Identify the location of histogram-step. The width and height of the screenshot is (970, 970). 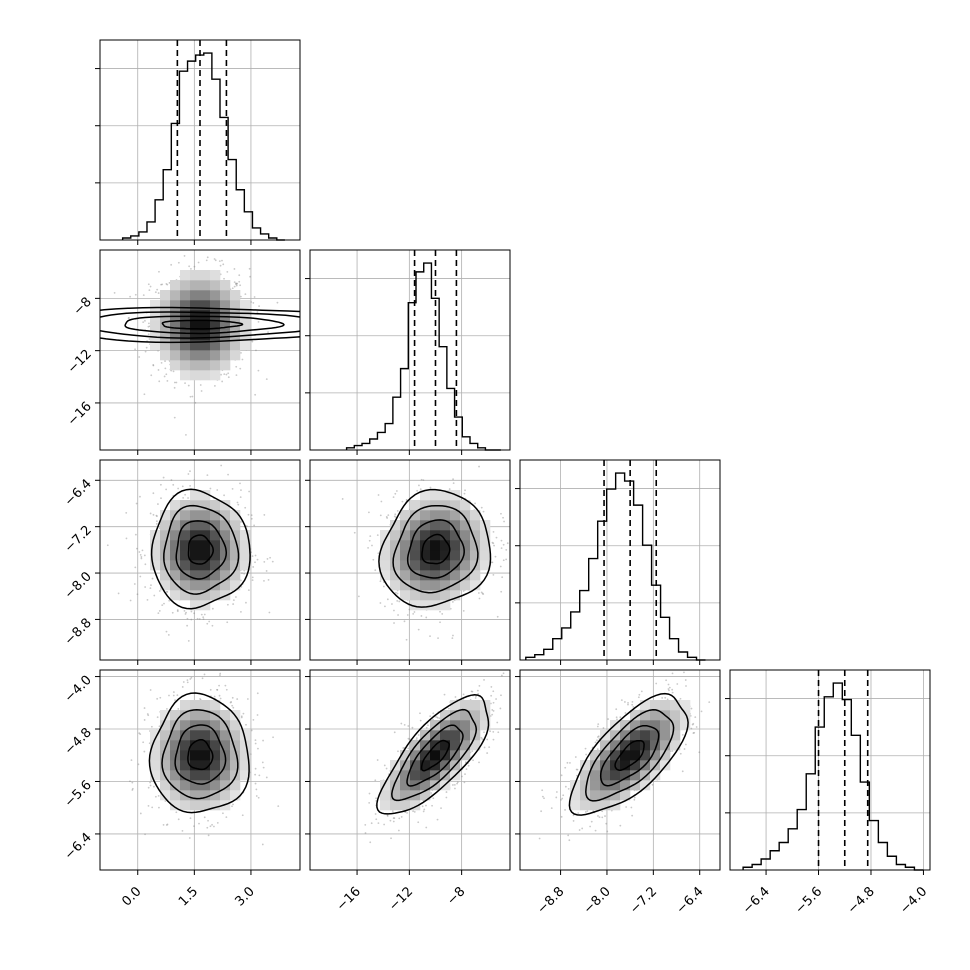
(833, 776).